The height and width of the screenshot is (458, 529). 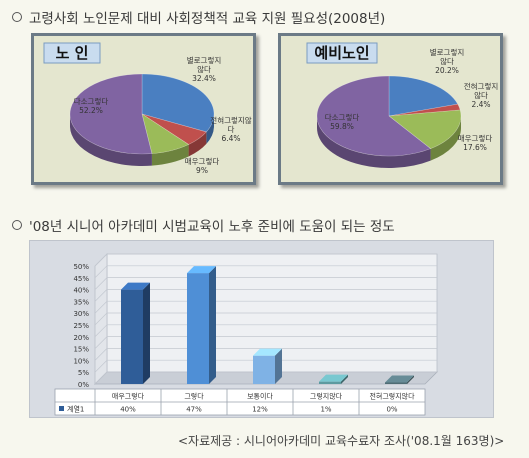 I want to click on y-tick-label: 45%, so click(x=81, y=279).